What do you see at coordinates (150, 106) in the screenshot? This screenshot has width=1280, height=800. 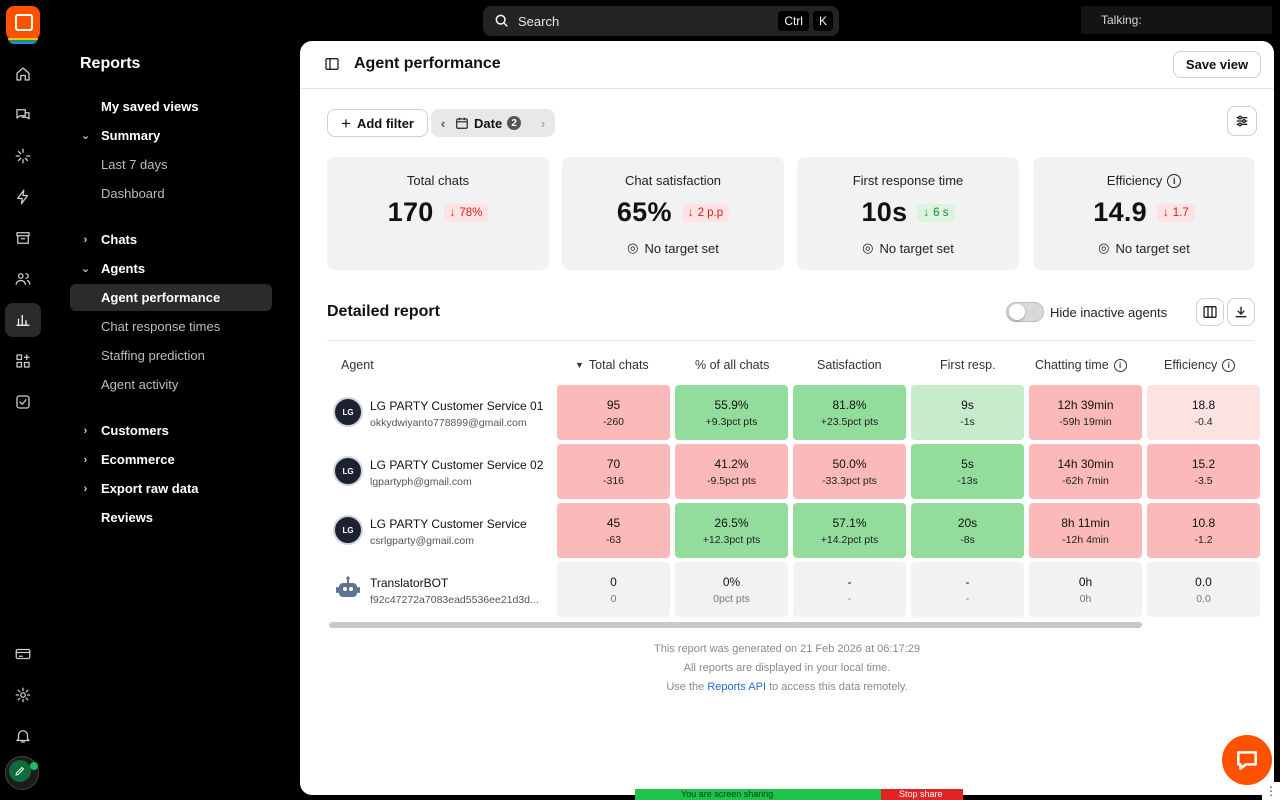 I see `sidebar-item-my-saved-views: My saved views` at bounding box center [150, 106].